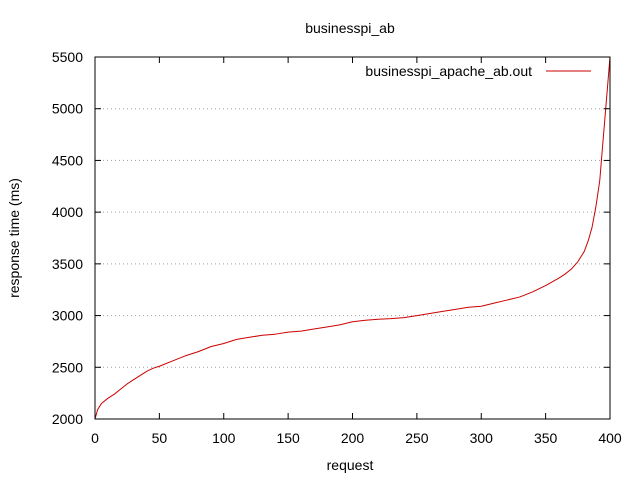  What do you see at coordinates (417, 438) in the screenshot?
I see `x-tick-label: 250` at bounding box center [417, 438].